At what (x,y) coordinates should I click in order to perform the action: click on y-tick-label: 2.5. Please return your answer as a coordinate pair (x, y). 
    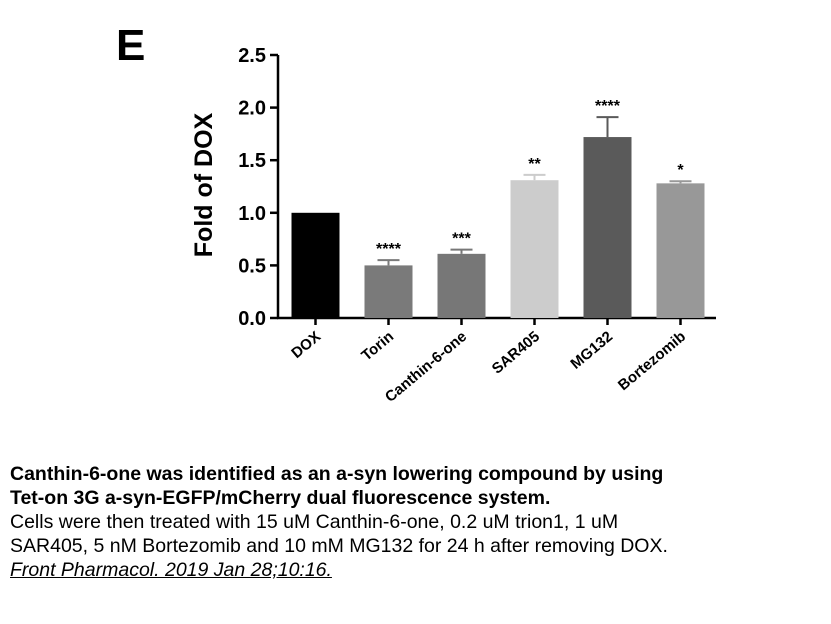
    Looking at the image, I should click on (252, 56).